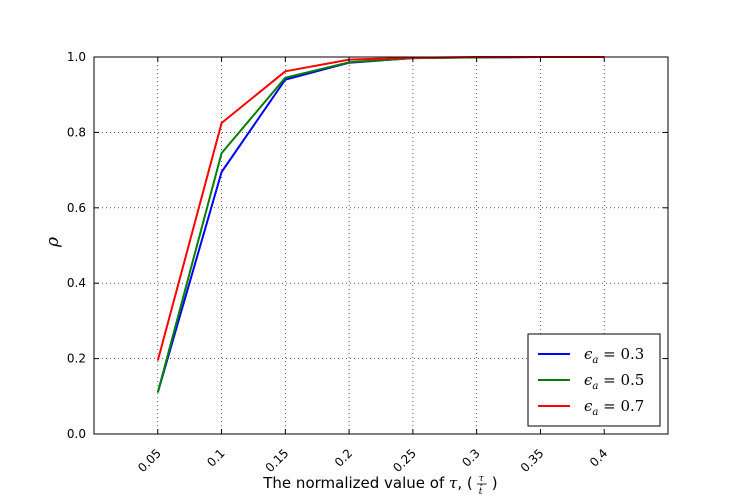  What do you see at coordinates (614, 407) in the screenshot?
I see `legend-entry-3: ϵa = 0.7` at bounding box center [614, 407].